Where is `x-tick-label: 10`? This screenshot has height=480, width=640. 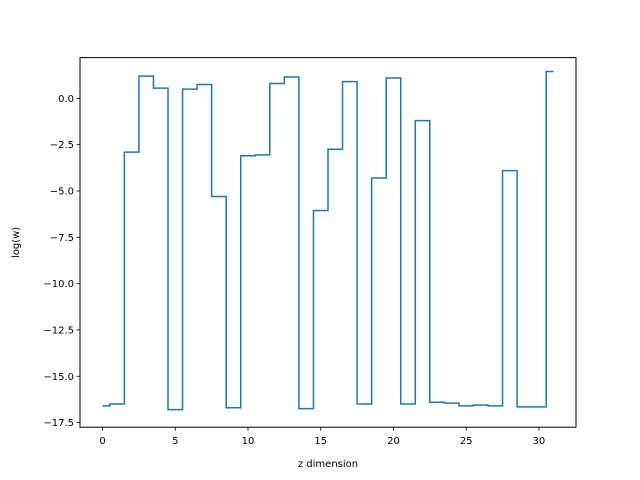
x-tick-label: 10 is located at coordinates (248, 441).